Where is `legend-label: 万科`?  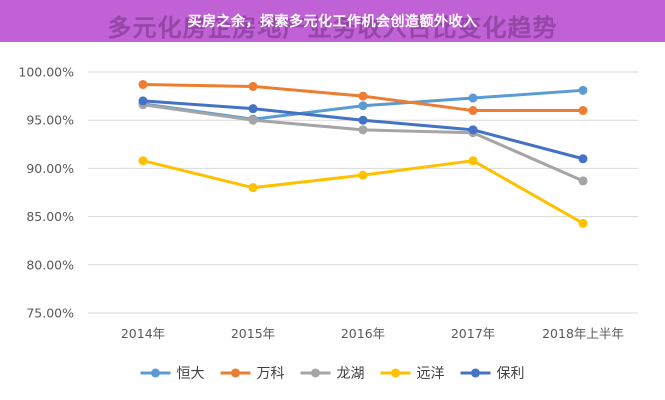 legend-label: 万科 is located at coordinates (271, 374).